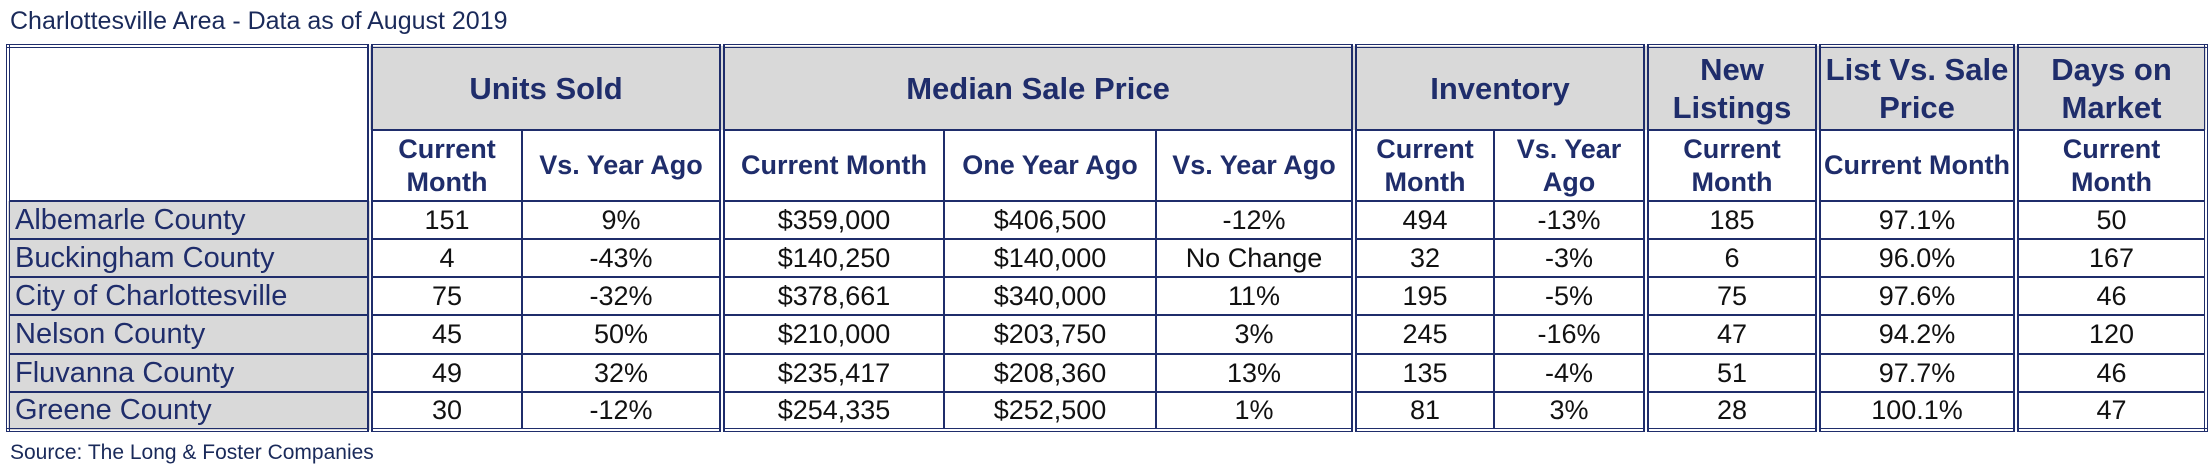 This screenshot has height=471, width=2208. I want to click on group-median-sale-price: Median Sale Price, so click(1039, 88).